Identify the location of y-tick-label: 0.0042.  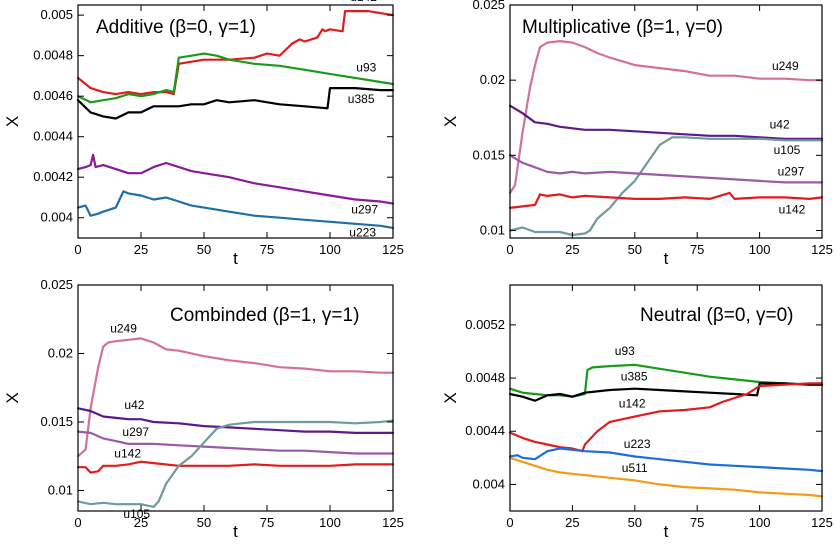
(53, 176).